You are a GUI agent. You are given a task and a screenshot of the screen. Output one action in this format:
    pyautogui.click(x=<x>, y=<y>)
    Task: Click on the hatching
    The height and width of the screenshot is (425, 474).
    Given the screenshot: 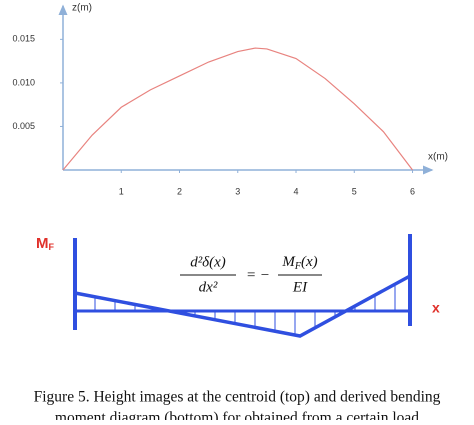 What is the action you would take?
    pyautogui.click(x=245, y=310)
    